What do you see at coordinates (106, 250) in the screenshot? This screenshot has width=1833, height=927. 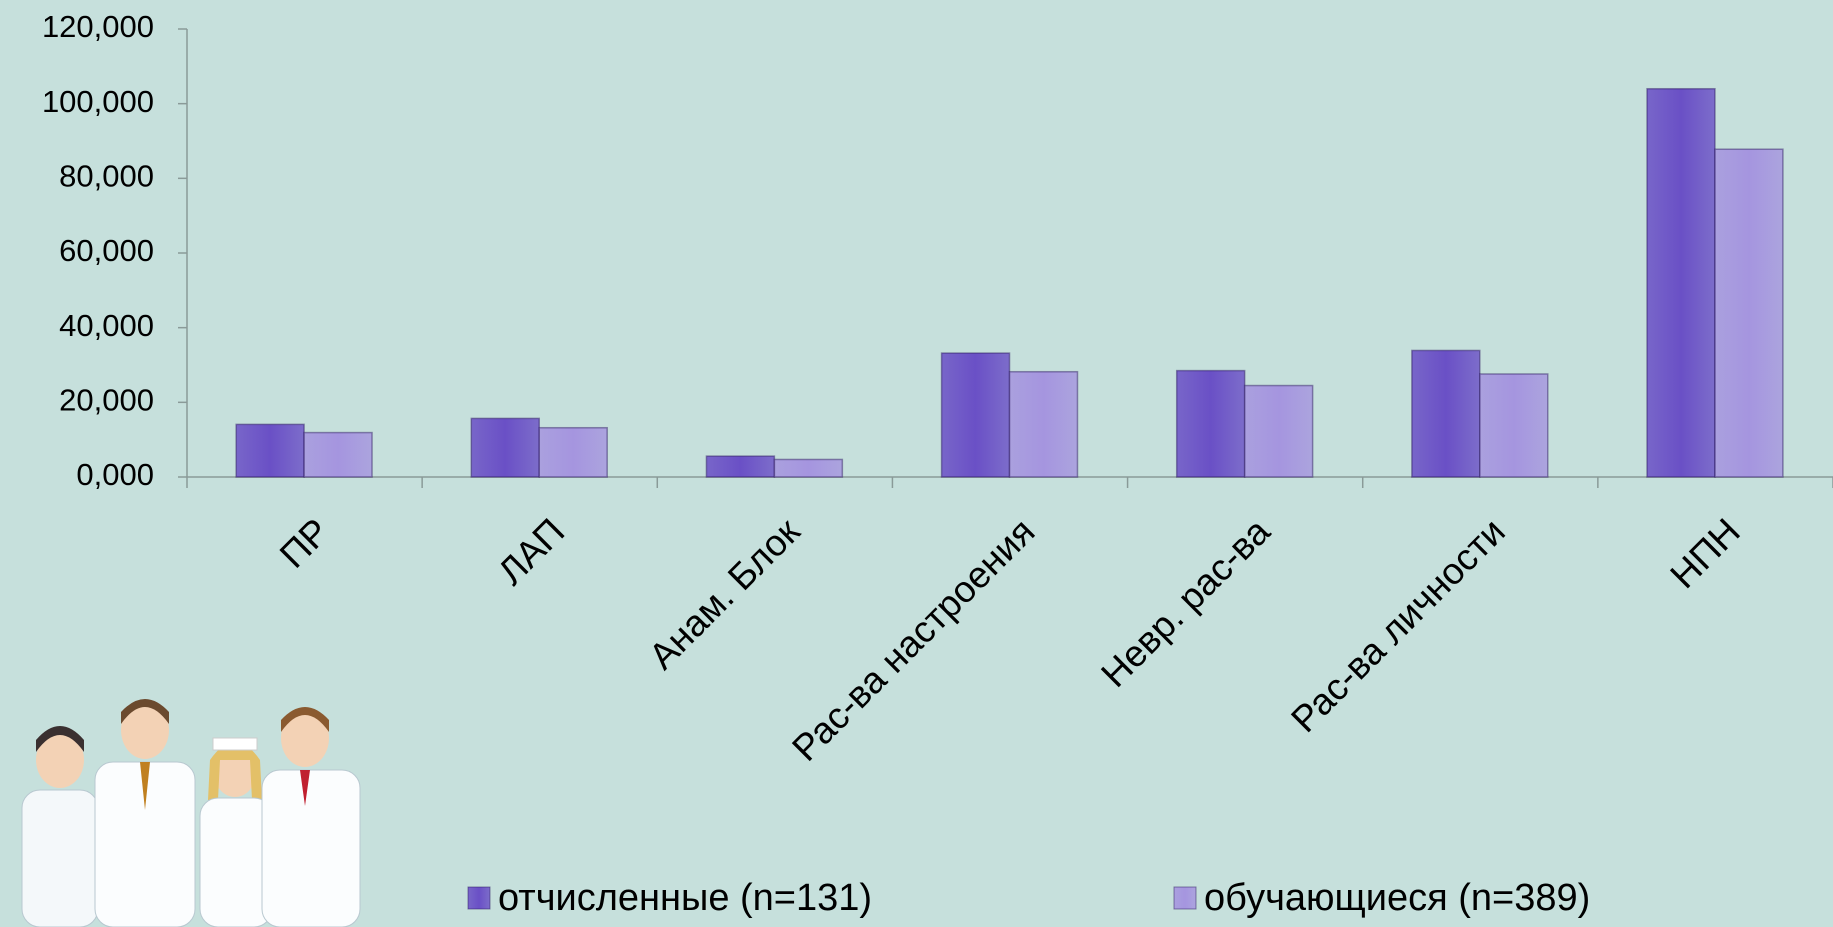 I see `y-tick-label: 60,000` at bounding box center [106, 250].